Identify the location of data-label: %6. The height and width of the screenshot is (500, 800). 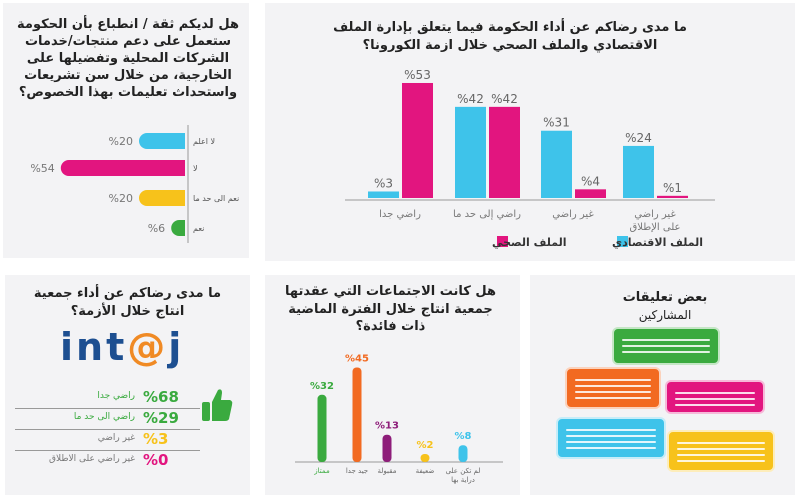
(156, 228).